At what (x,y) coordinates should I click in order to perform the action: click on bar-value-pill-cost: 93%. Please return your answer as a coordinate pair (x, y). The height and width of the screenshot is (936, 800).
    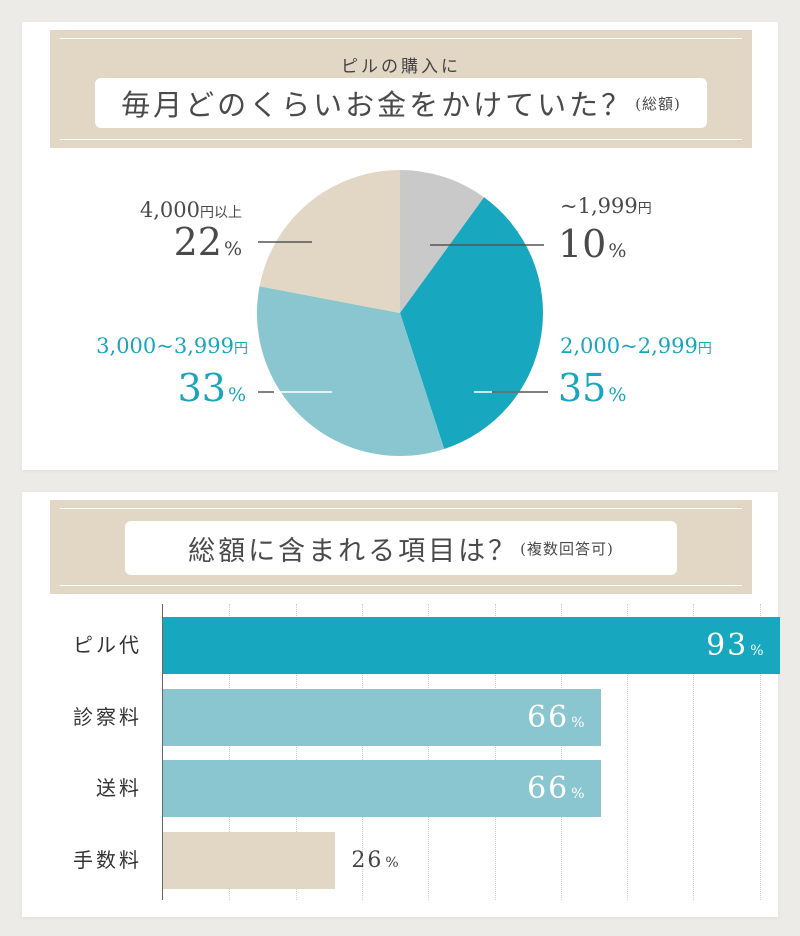
    Looking at the image, I should click on (736, 645).